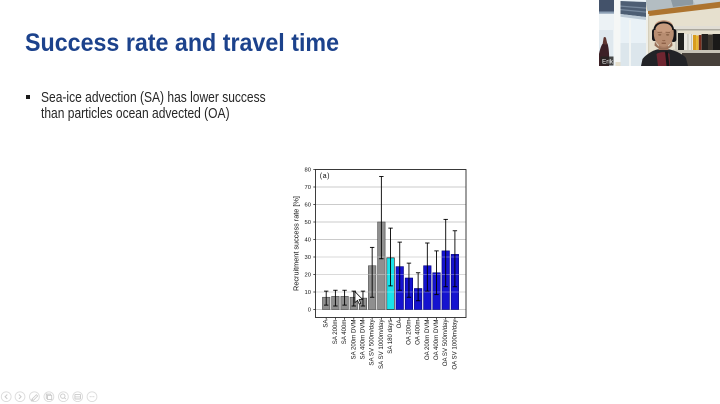 This screenshot has width=720, height=404. What do you see at coordinates (399, 324) in the screenshot?
I see `svg-text: OA` at bounding box center [399, 324].